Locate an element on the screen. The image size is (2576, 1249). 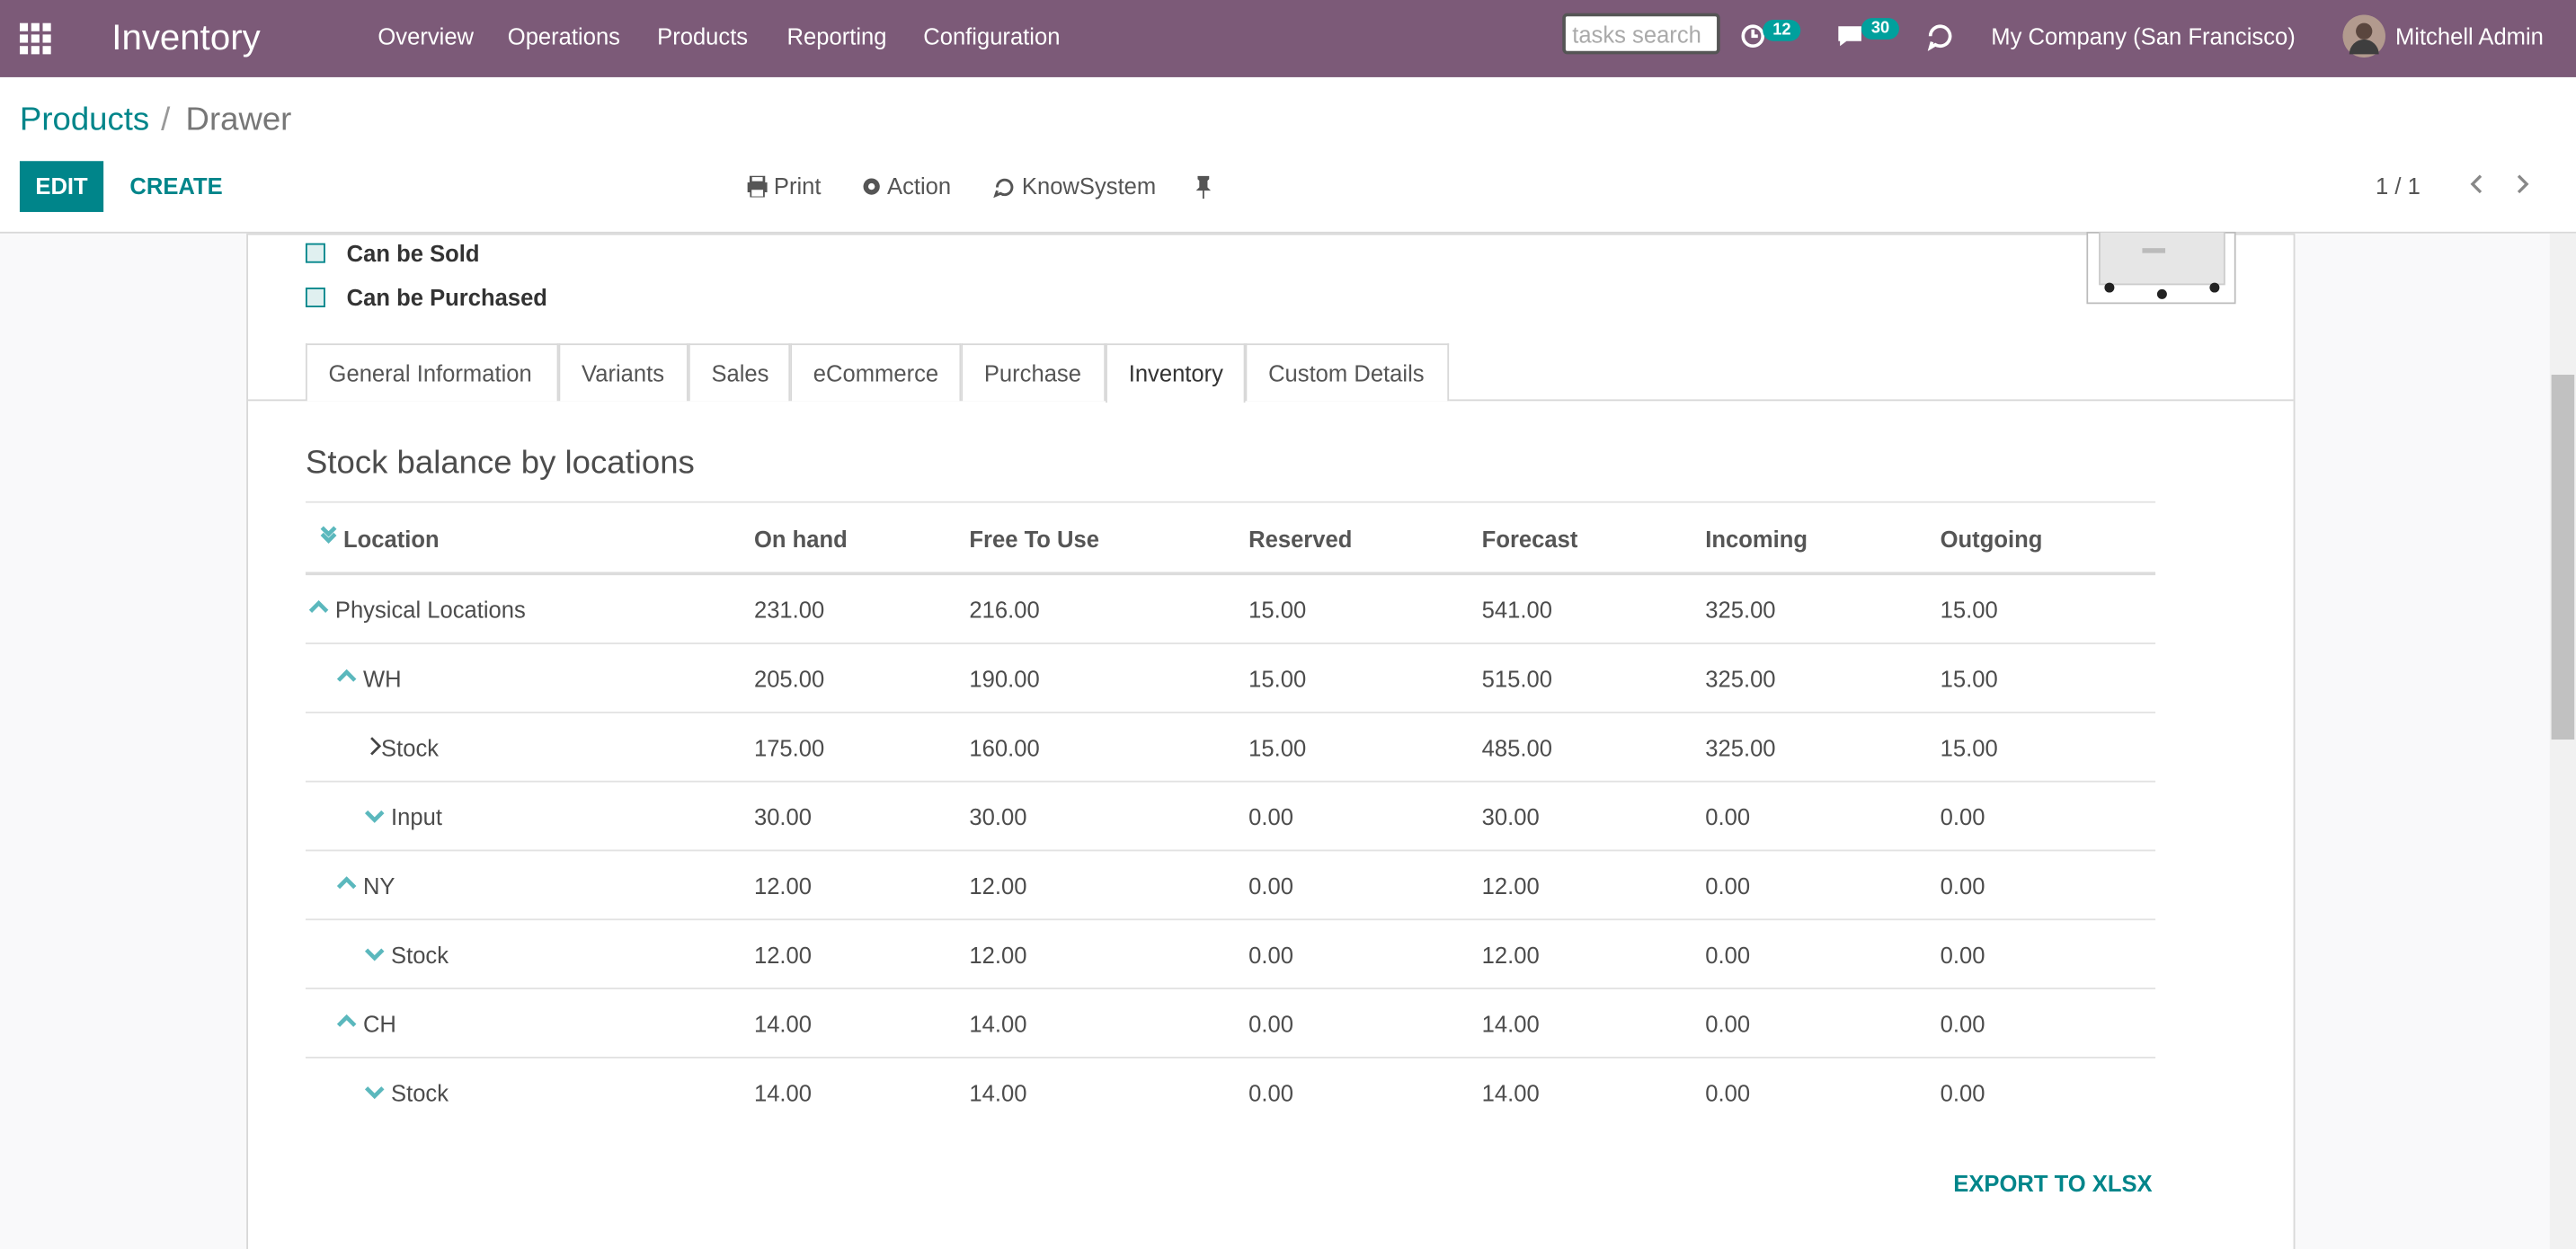
menu-item: Overview is located at coordinates (426, 35).